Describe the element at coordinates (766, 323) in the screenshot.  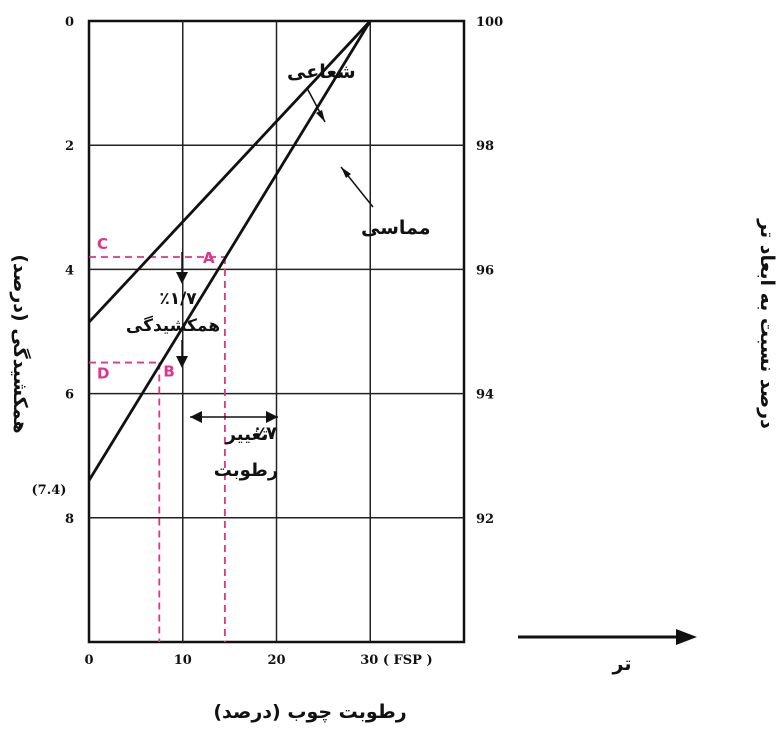
I see `y-axis-title-right: درصد نسبت به ابعاد تر` at that location.